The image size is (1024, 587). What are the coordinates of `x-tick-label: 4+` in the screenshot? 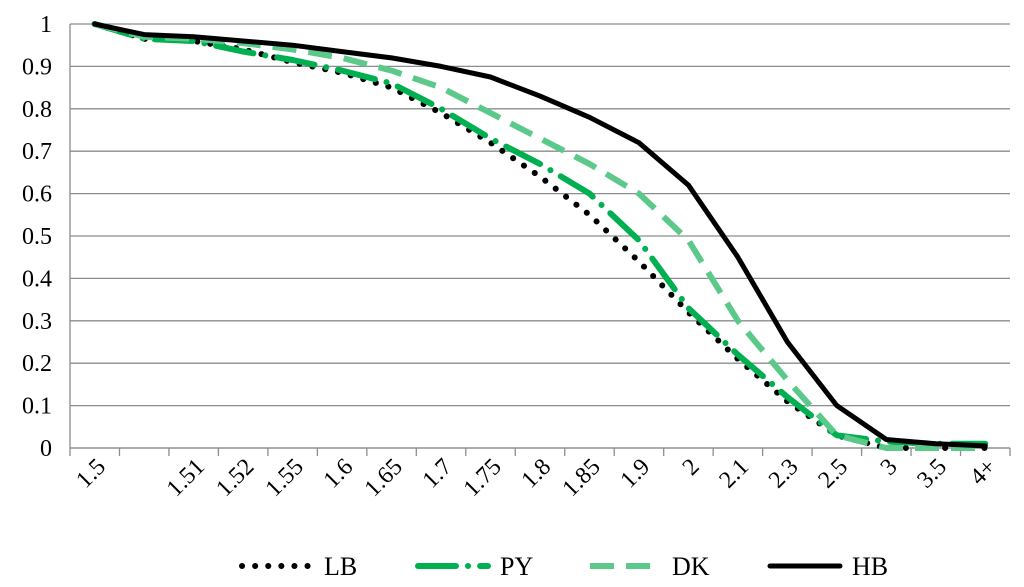 It's located at (983, 472).